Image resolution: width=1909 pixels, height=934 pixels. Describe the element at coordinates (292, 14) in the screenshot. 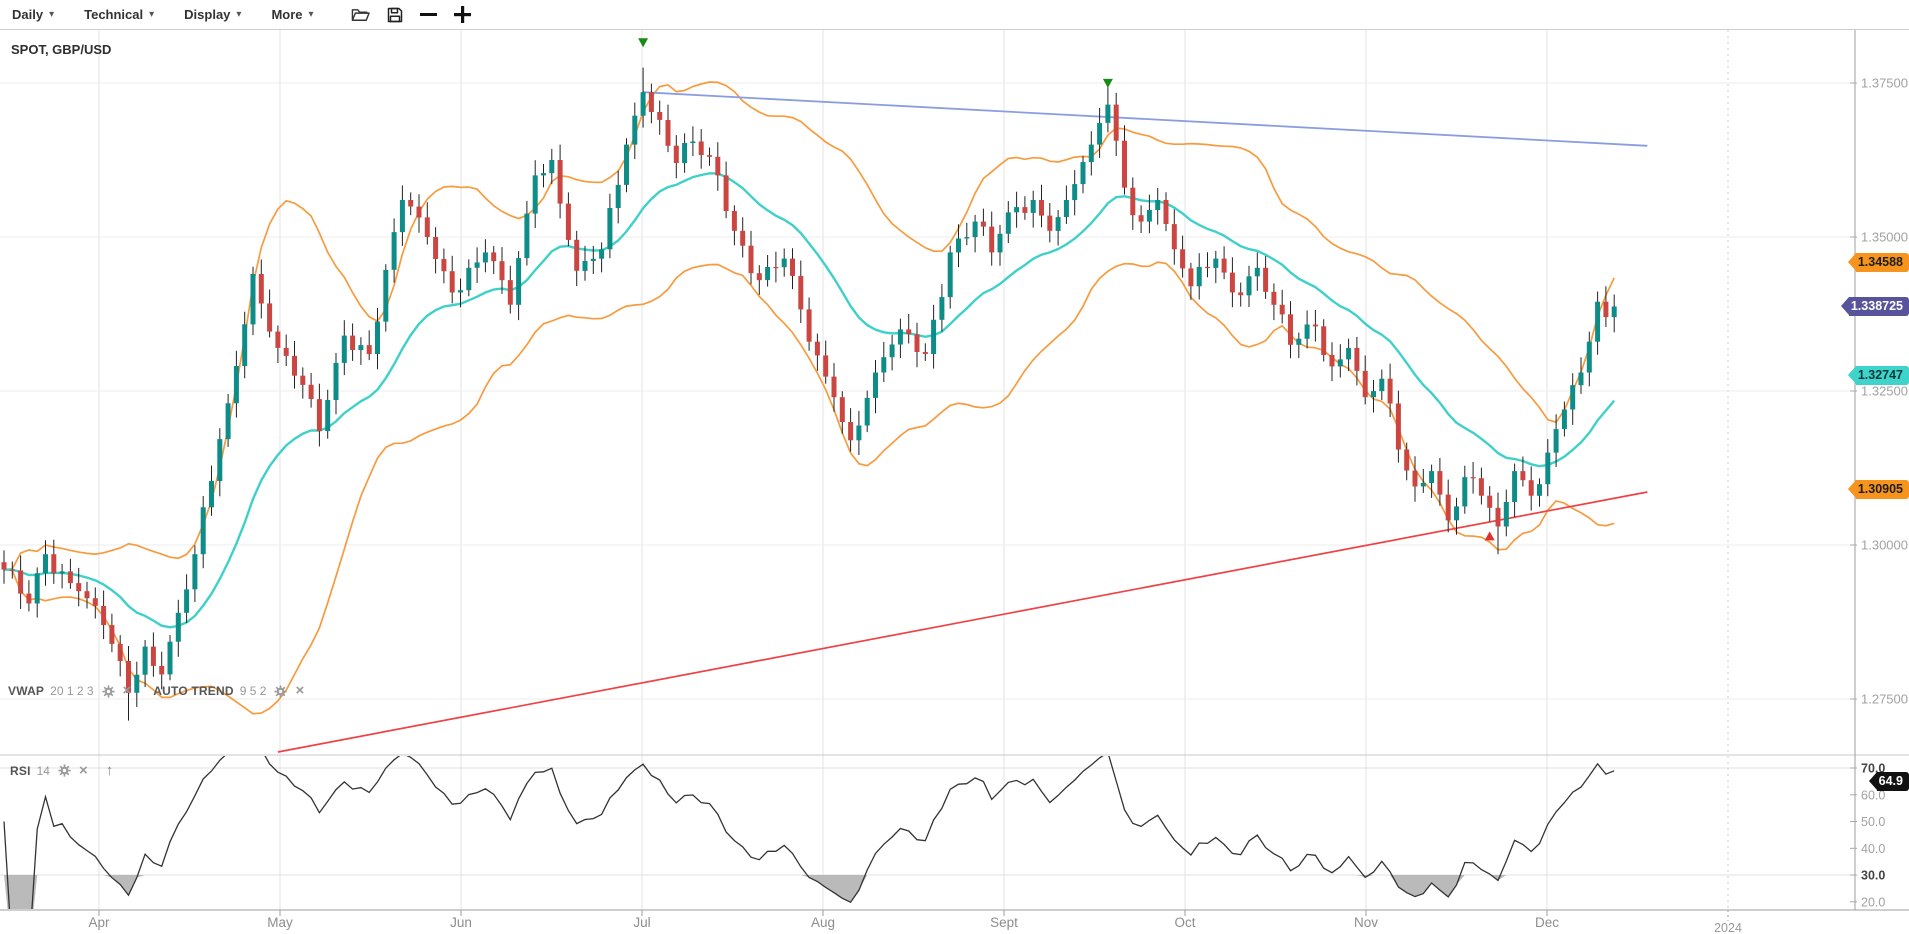

I see `menu-more: More ▾` at that location.